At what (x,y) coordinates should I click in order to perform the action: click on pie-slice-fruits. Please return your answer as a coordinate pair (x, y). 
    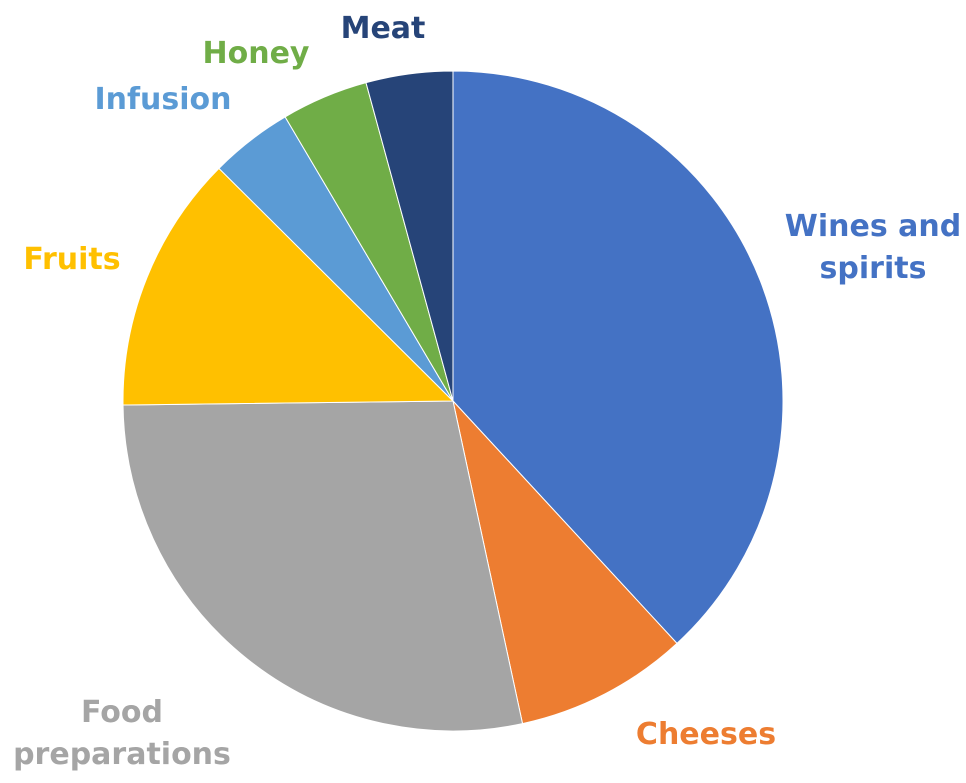
    Looking at the image, I should click on (288, 286).